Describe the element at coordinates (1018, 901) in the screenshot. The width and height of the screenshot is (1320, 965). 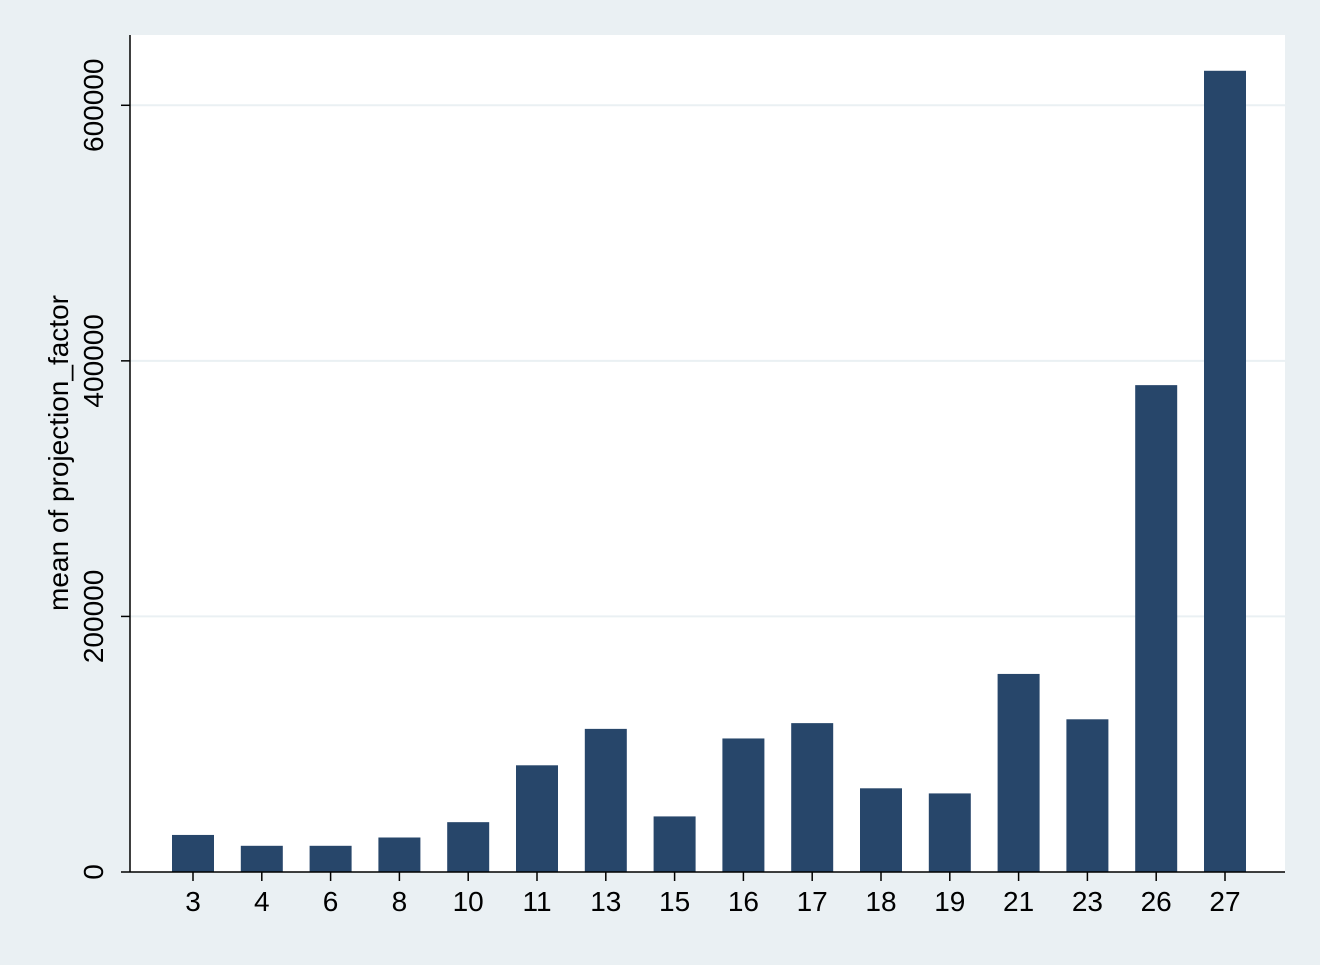
I see `x-tick-label: 21` at that location.